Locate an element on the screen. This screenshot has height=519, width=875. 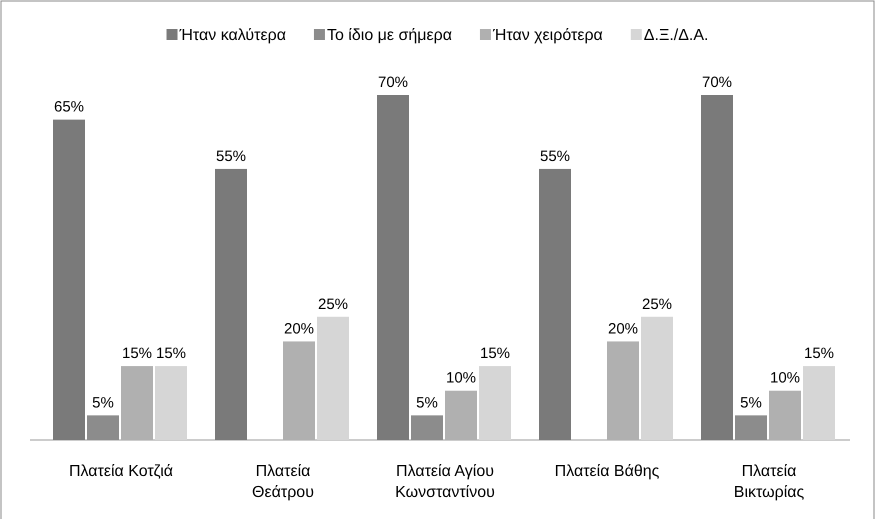
x-tick-label: Πλατεία Βάθης is located at coordinates (607, 471).